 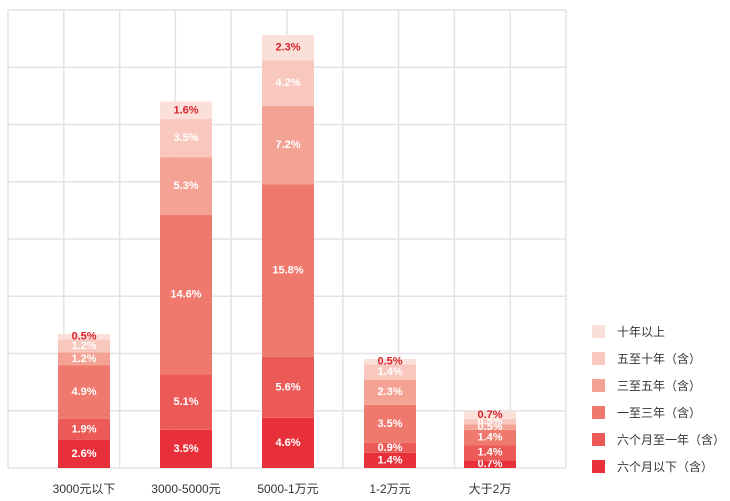 I want to click on legend-item: 六个月至一年（含）, so click(x=661, y=439).